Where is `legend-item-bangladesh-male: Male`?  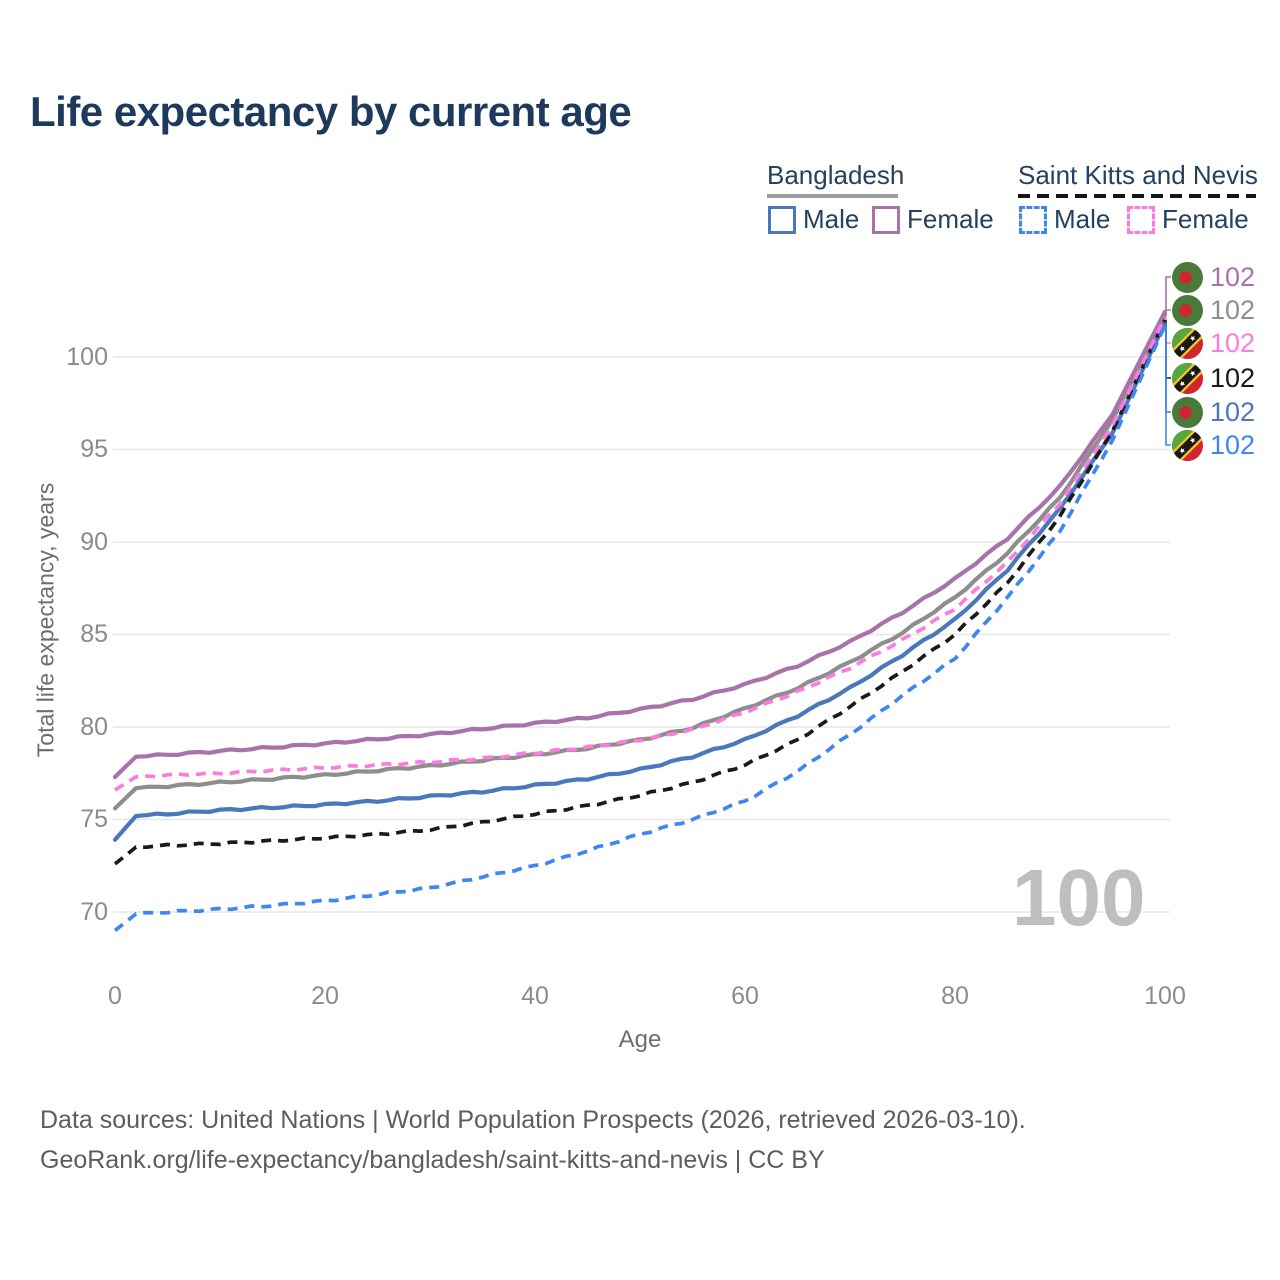
legend-item-bangladesh-male: Male is located at coordinates (813, 219).